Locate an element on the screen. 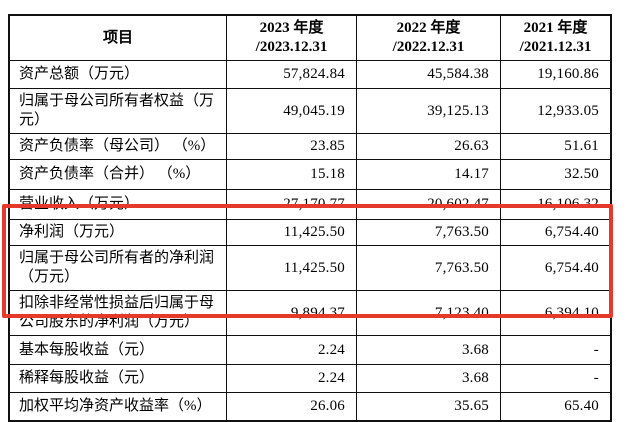 This screenshot has width=640, height=422. row-label: 归属于母公司所有者的净利润（万元） is located at coordinates (118, 268).